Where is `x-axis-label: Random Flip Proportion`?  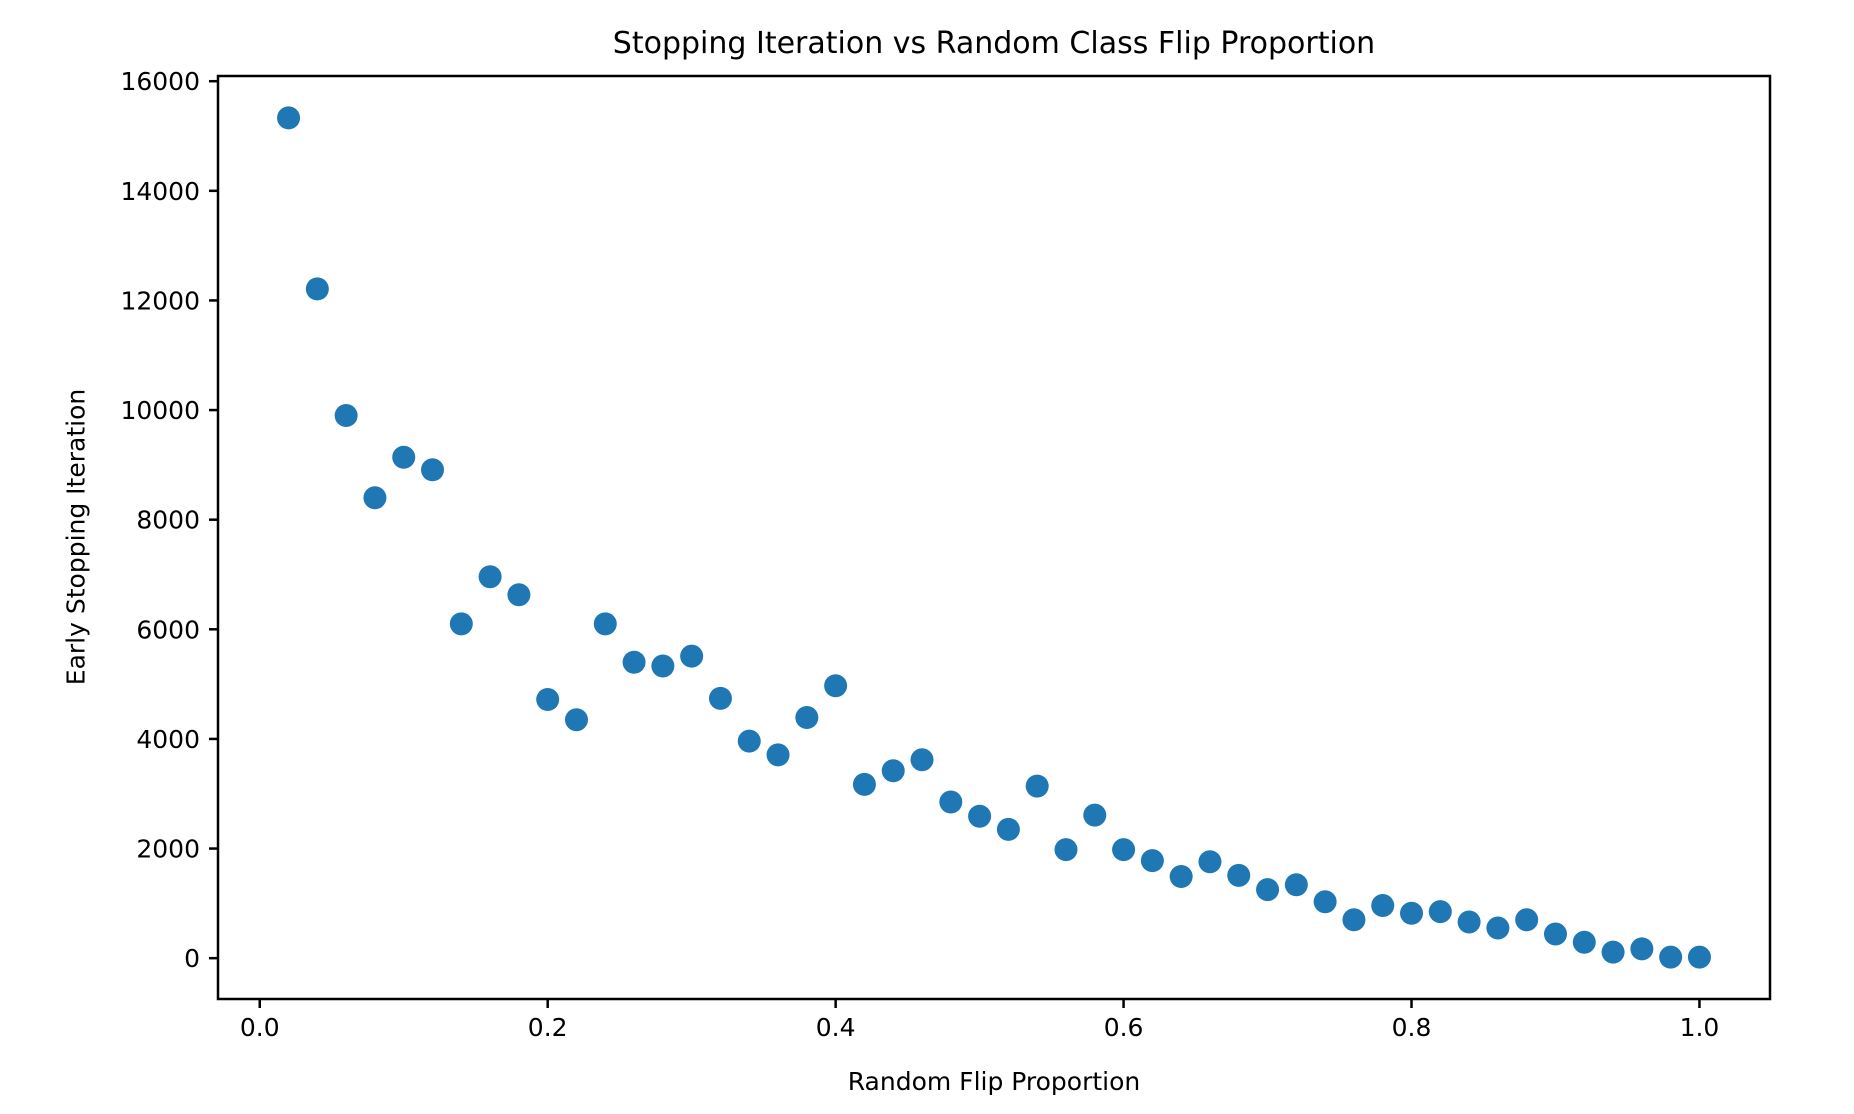
x-axis-label: Random Flip Proportion is located at coordinates (994, 1081).